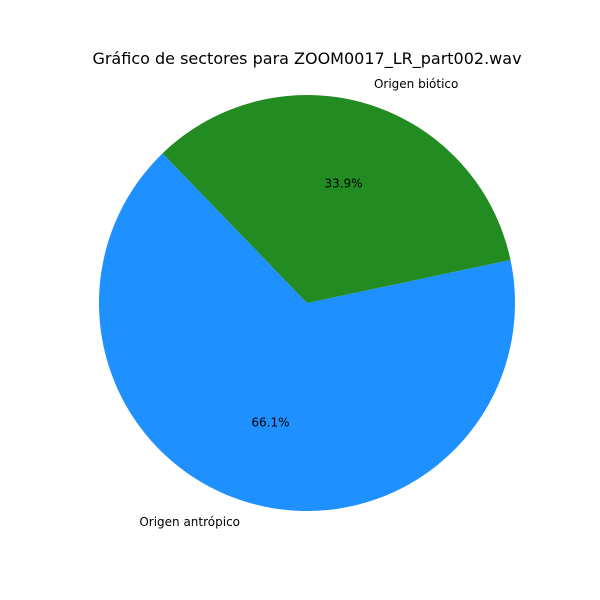 The height and width of the screenshot is (600, 600). Describe the element at coordinates (343, 184) in the screenshot. I see `slice-percent-2: 33.9%` at that location.